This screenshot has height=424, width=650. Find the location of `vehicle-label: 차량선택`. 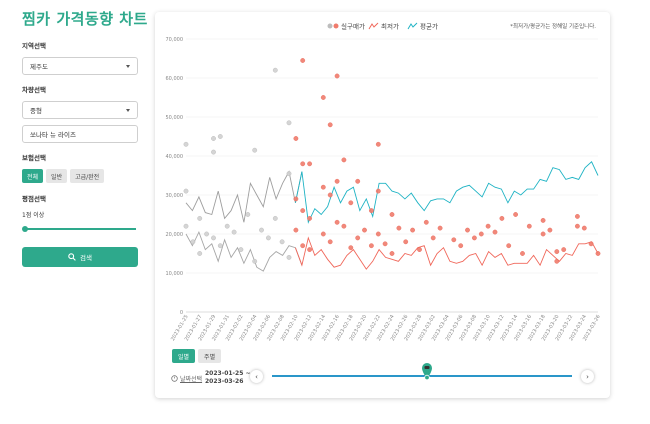

vehicle-label: 차량선택 is located at coordinates (34, 90).